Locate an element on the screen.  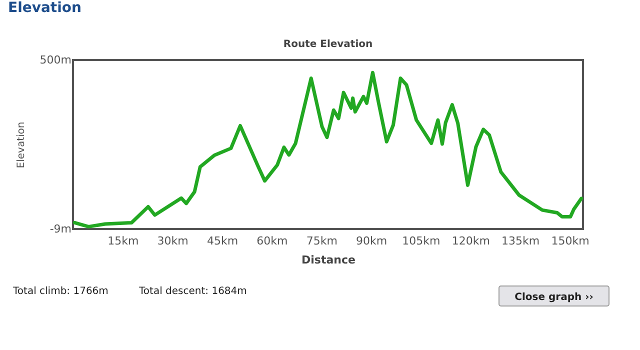
text: Close graph ›› is located at coordinates (554, 297).